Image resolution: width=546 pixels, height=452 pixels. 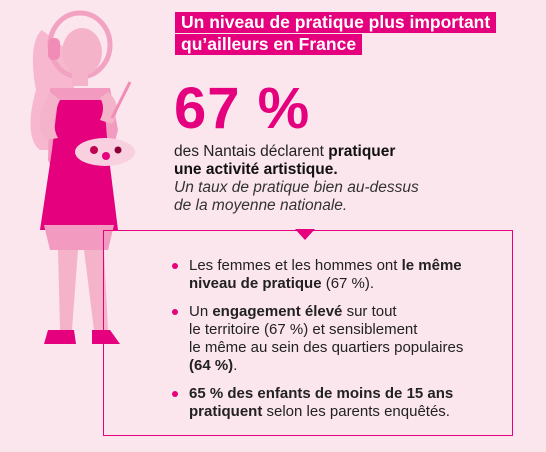 What do you see at coordinates (305, 234) in the screenshot?
I see `box-pointer-triangle` at bounding box center [305, 234].